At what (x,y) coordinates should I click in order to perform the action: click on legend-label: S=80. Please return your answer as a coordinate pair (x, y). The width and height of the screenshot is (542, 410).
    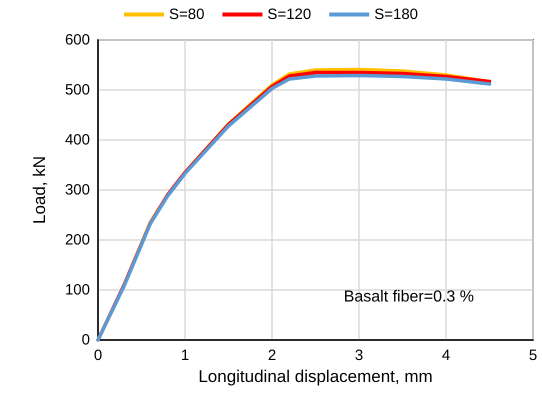
    Looking at the image, I should click on (186, 14).